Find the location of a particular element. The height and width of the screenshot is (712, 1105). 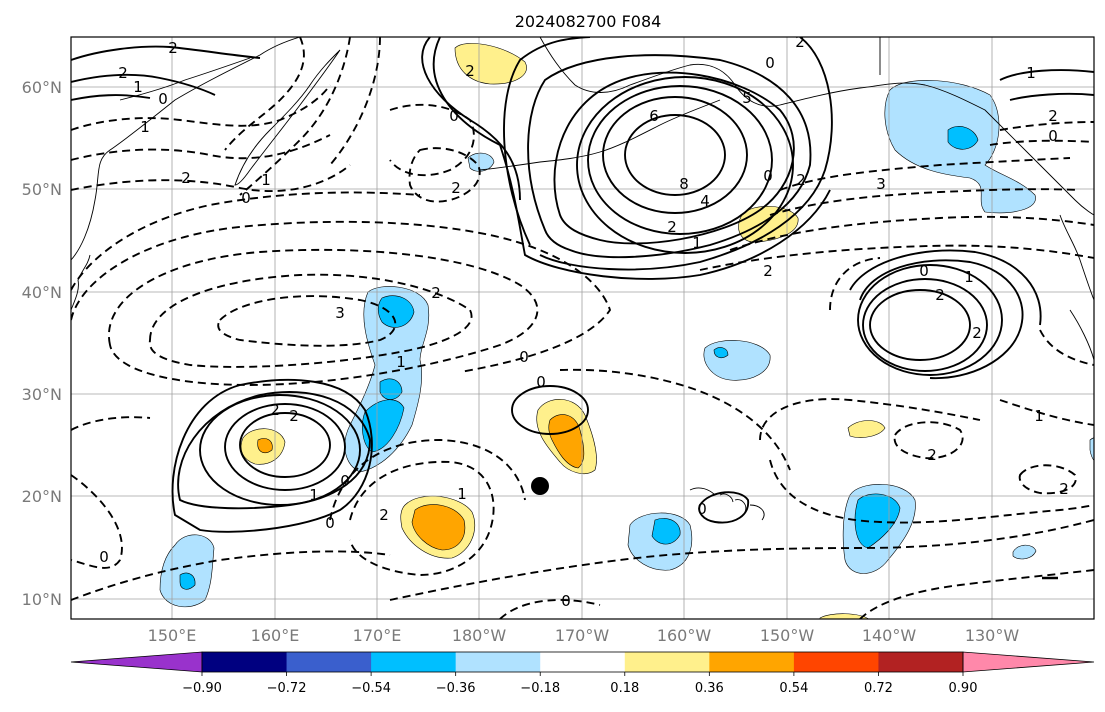

contour-s-d3 is located at coordinates (422, 518).